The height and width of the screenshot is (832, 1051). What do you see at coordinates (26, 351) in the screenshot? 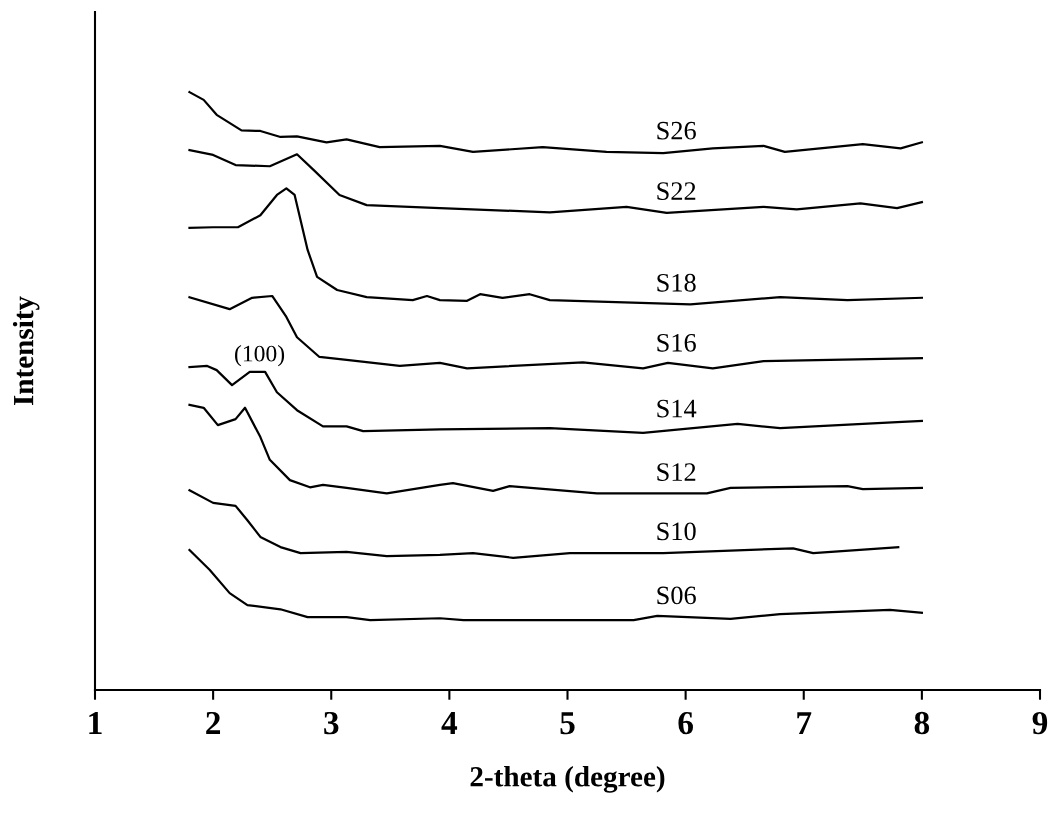
I see `y-axis-title: Intensity` at bounding box center [26, 351].